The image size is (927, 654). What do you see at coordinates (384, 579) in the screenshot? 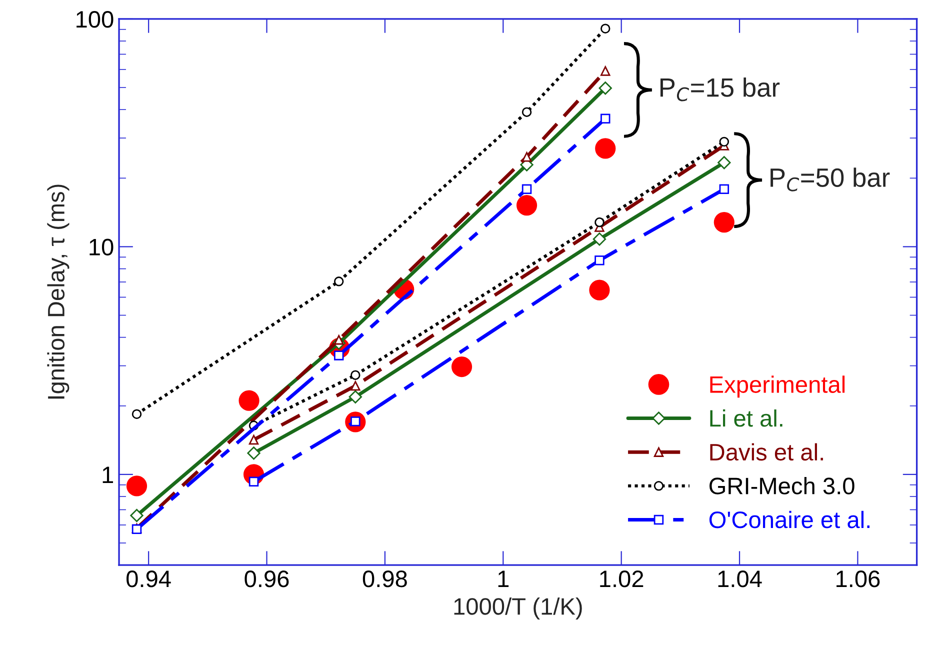
I see `x-tick-label: 0.98` at bounding box center [384, 579].